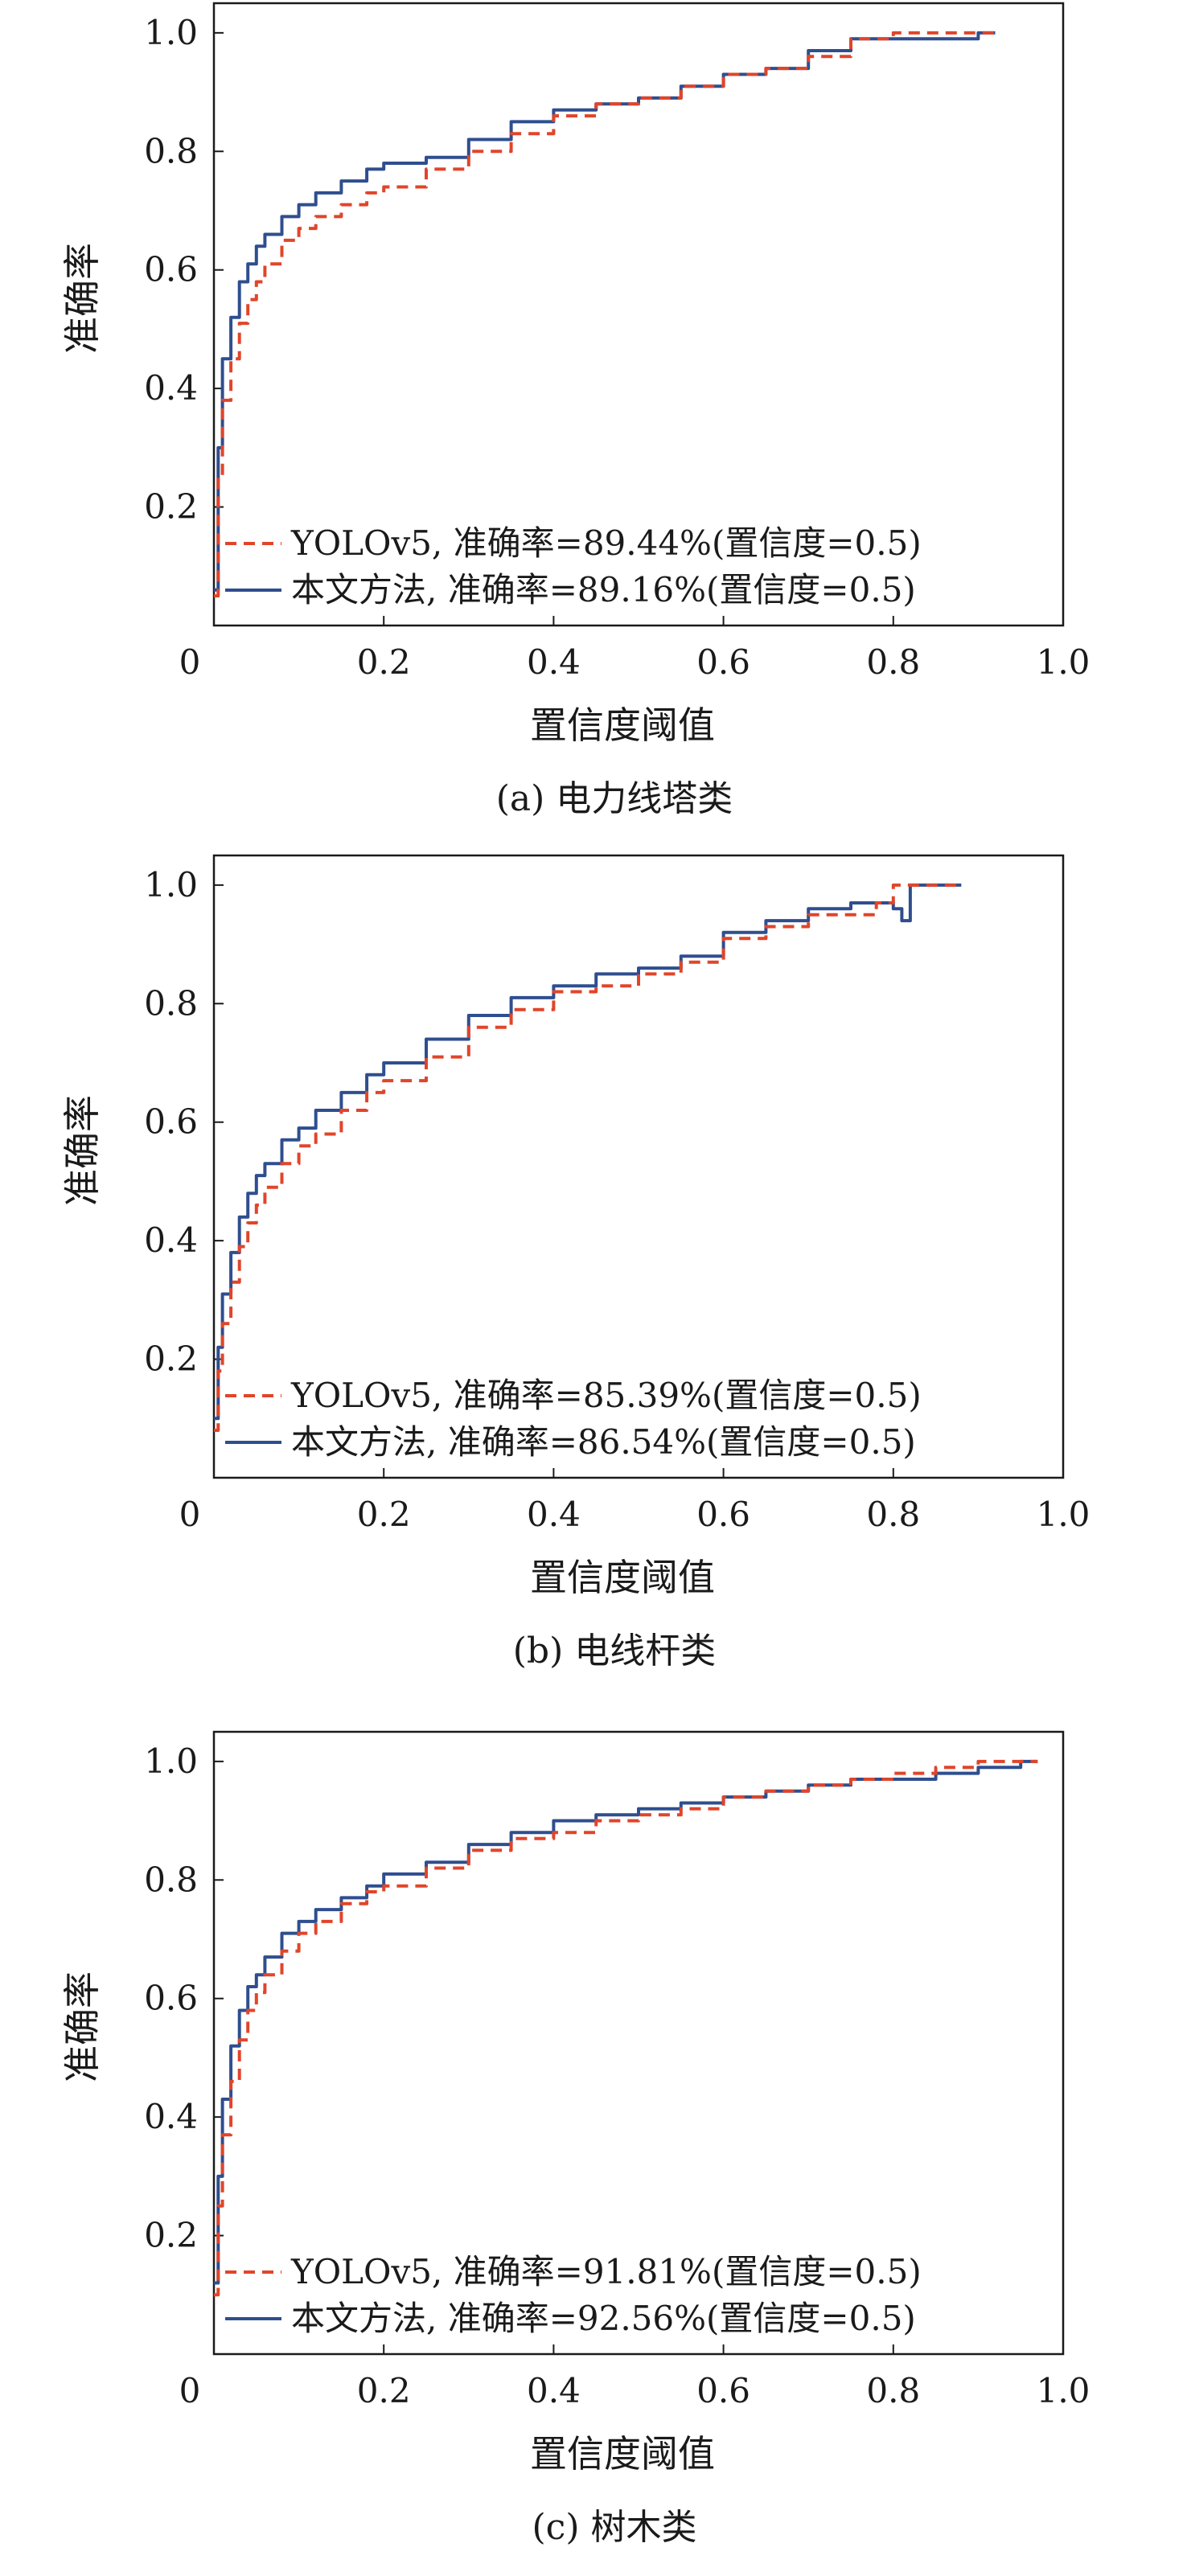 The height and width of the screenshot is (2576, 1187). What do you see at coordinates (603, 2318) in the screenshot?
I see `legend-entry: 本文方法, 准确率=92.56%(置信度=0.5)` at bounding box center [603, 2318].